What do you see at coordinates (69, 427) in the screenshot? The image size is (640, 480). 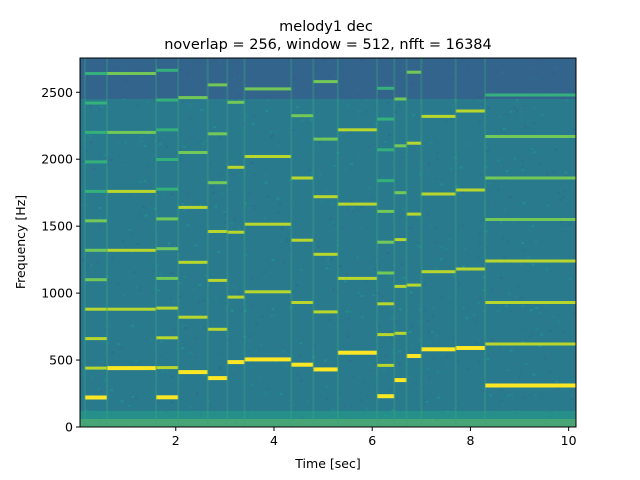 I see `y-tick-label: 0` at bounding box center [69, 427].